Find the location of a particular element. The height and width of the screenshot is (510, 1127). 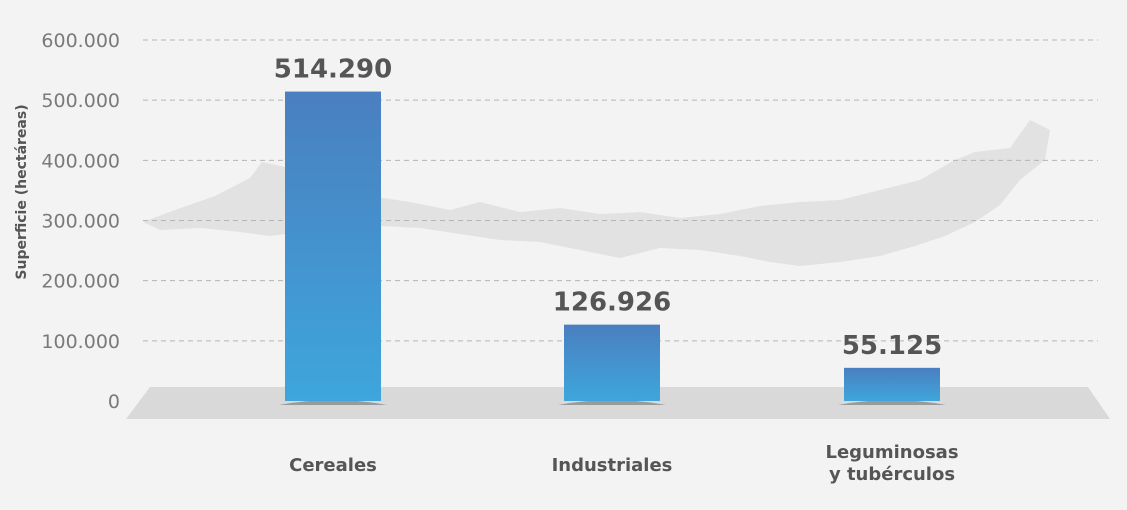

category-label: Leguminosas is located at coordinates (891, 452).